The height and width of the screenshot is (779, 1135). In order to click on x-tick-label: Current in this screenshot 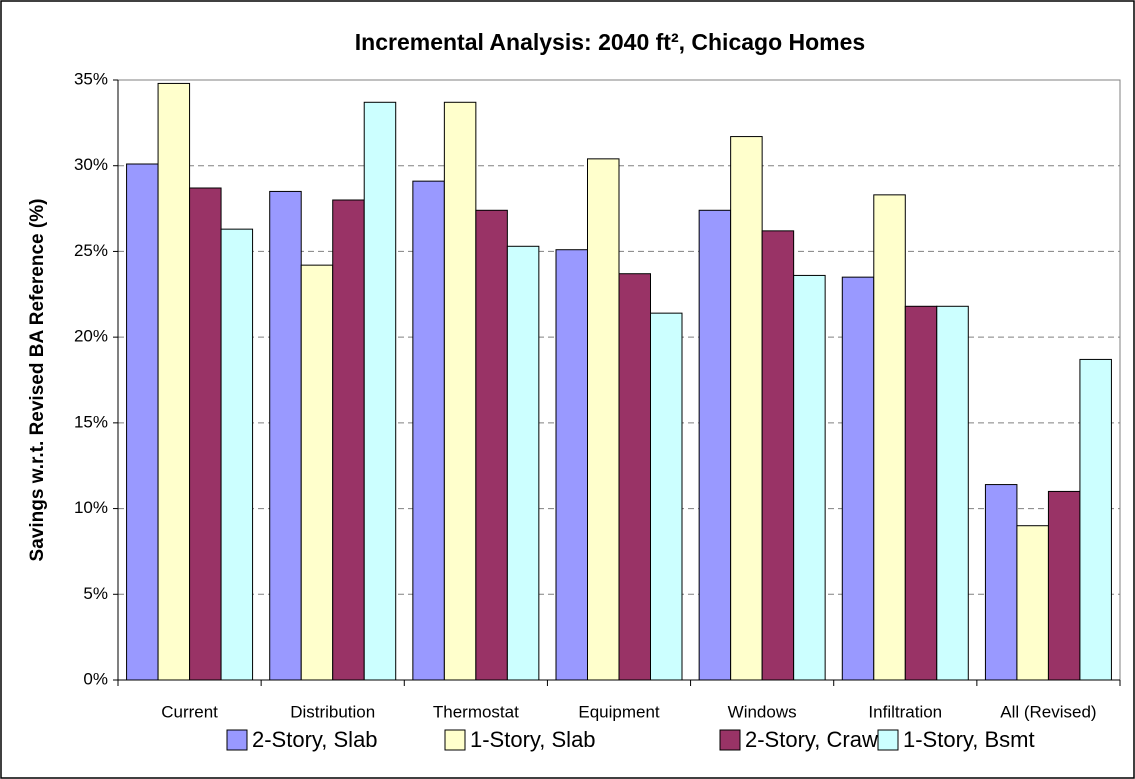, I will do `click(189, 711)`.